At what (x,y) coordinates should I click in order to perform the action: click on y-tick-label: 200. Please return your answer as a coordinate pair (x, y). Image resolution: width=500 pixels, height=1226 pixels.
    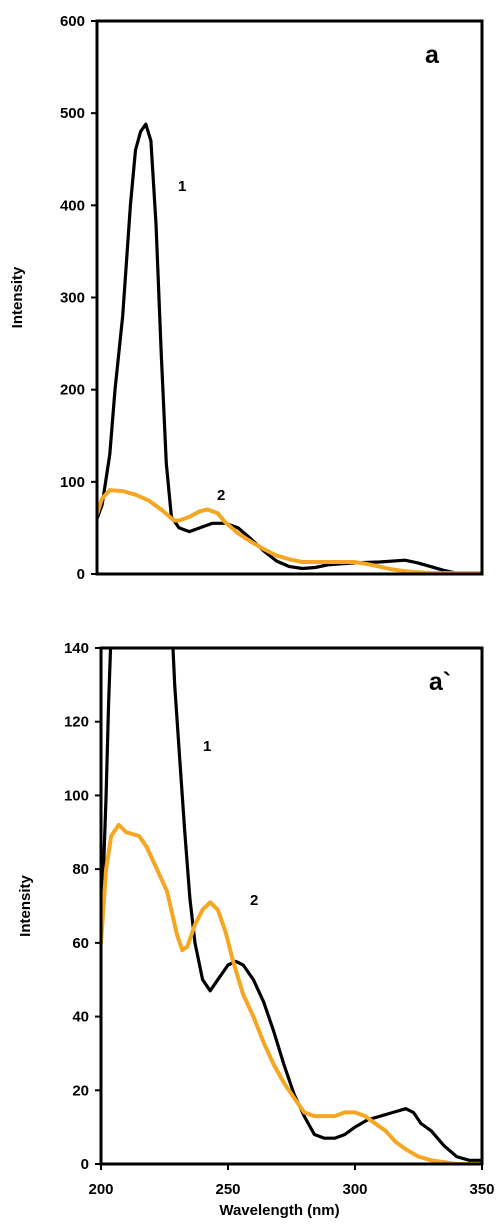
    Looking at the image, I should click on (72, 390).